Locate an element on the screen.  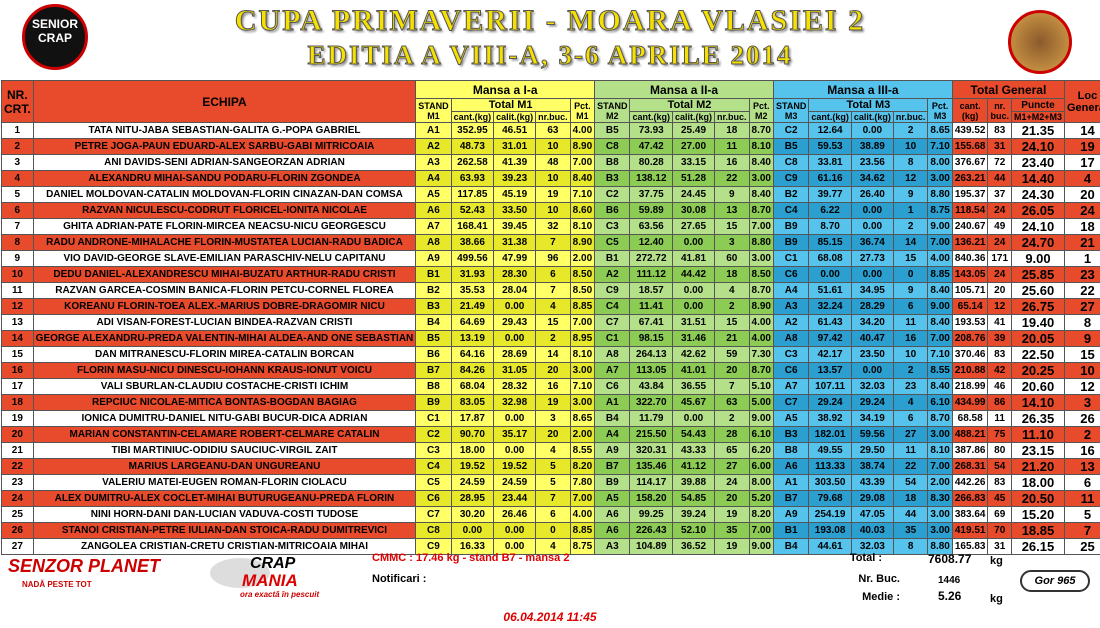
calit-m2-cell: 27.00 is located at coordinates (693, 146).